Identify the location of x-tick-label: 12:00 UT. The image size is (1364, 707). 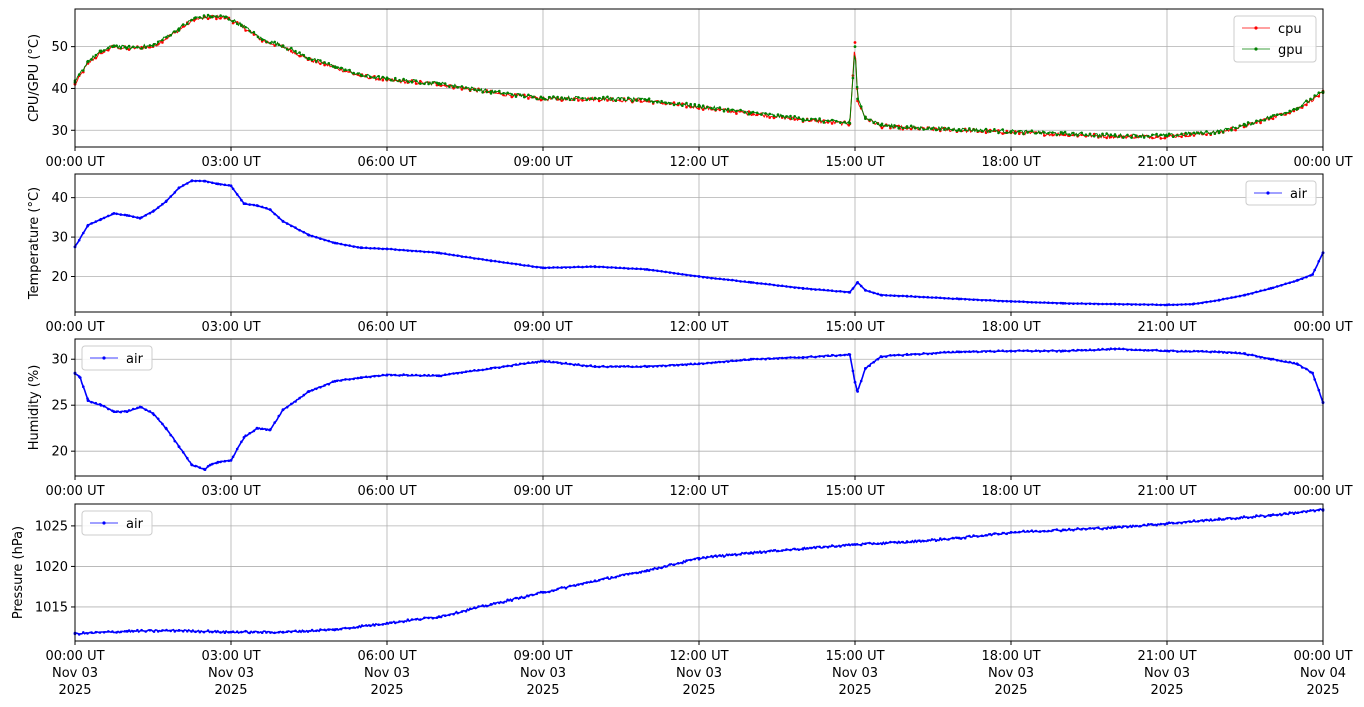
(698, 162).